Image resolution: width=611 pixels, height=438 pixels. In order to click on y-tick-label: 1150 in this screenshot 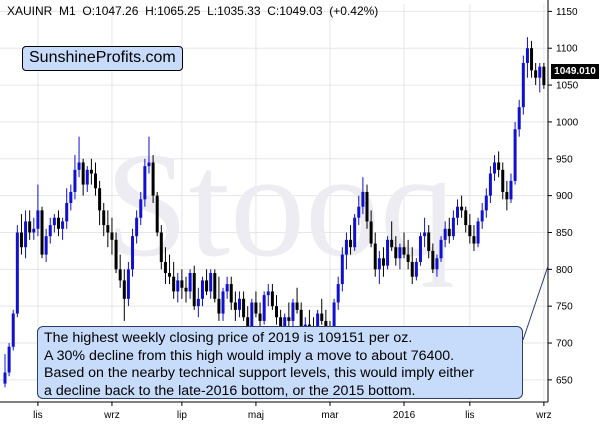, I will do `click(567, 12)`.